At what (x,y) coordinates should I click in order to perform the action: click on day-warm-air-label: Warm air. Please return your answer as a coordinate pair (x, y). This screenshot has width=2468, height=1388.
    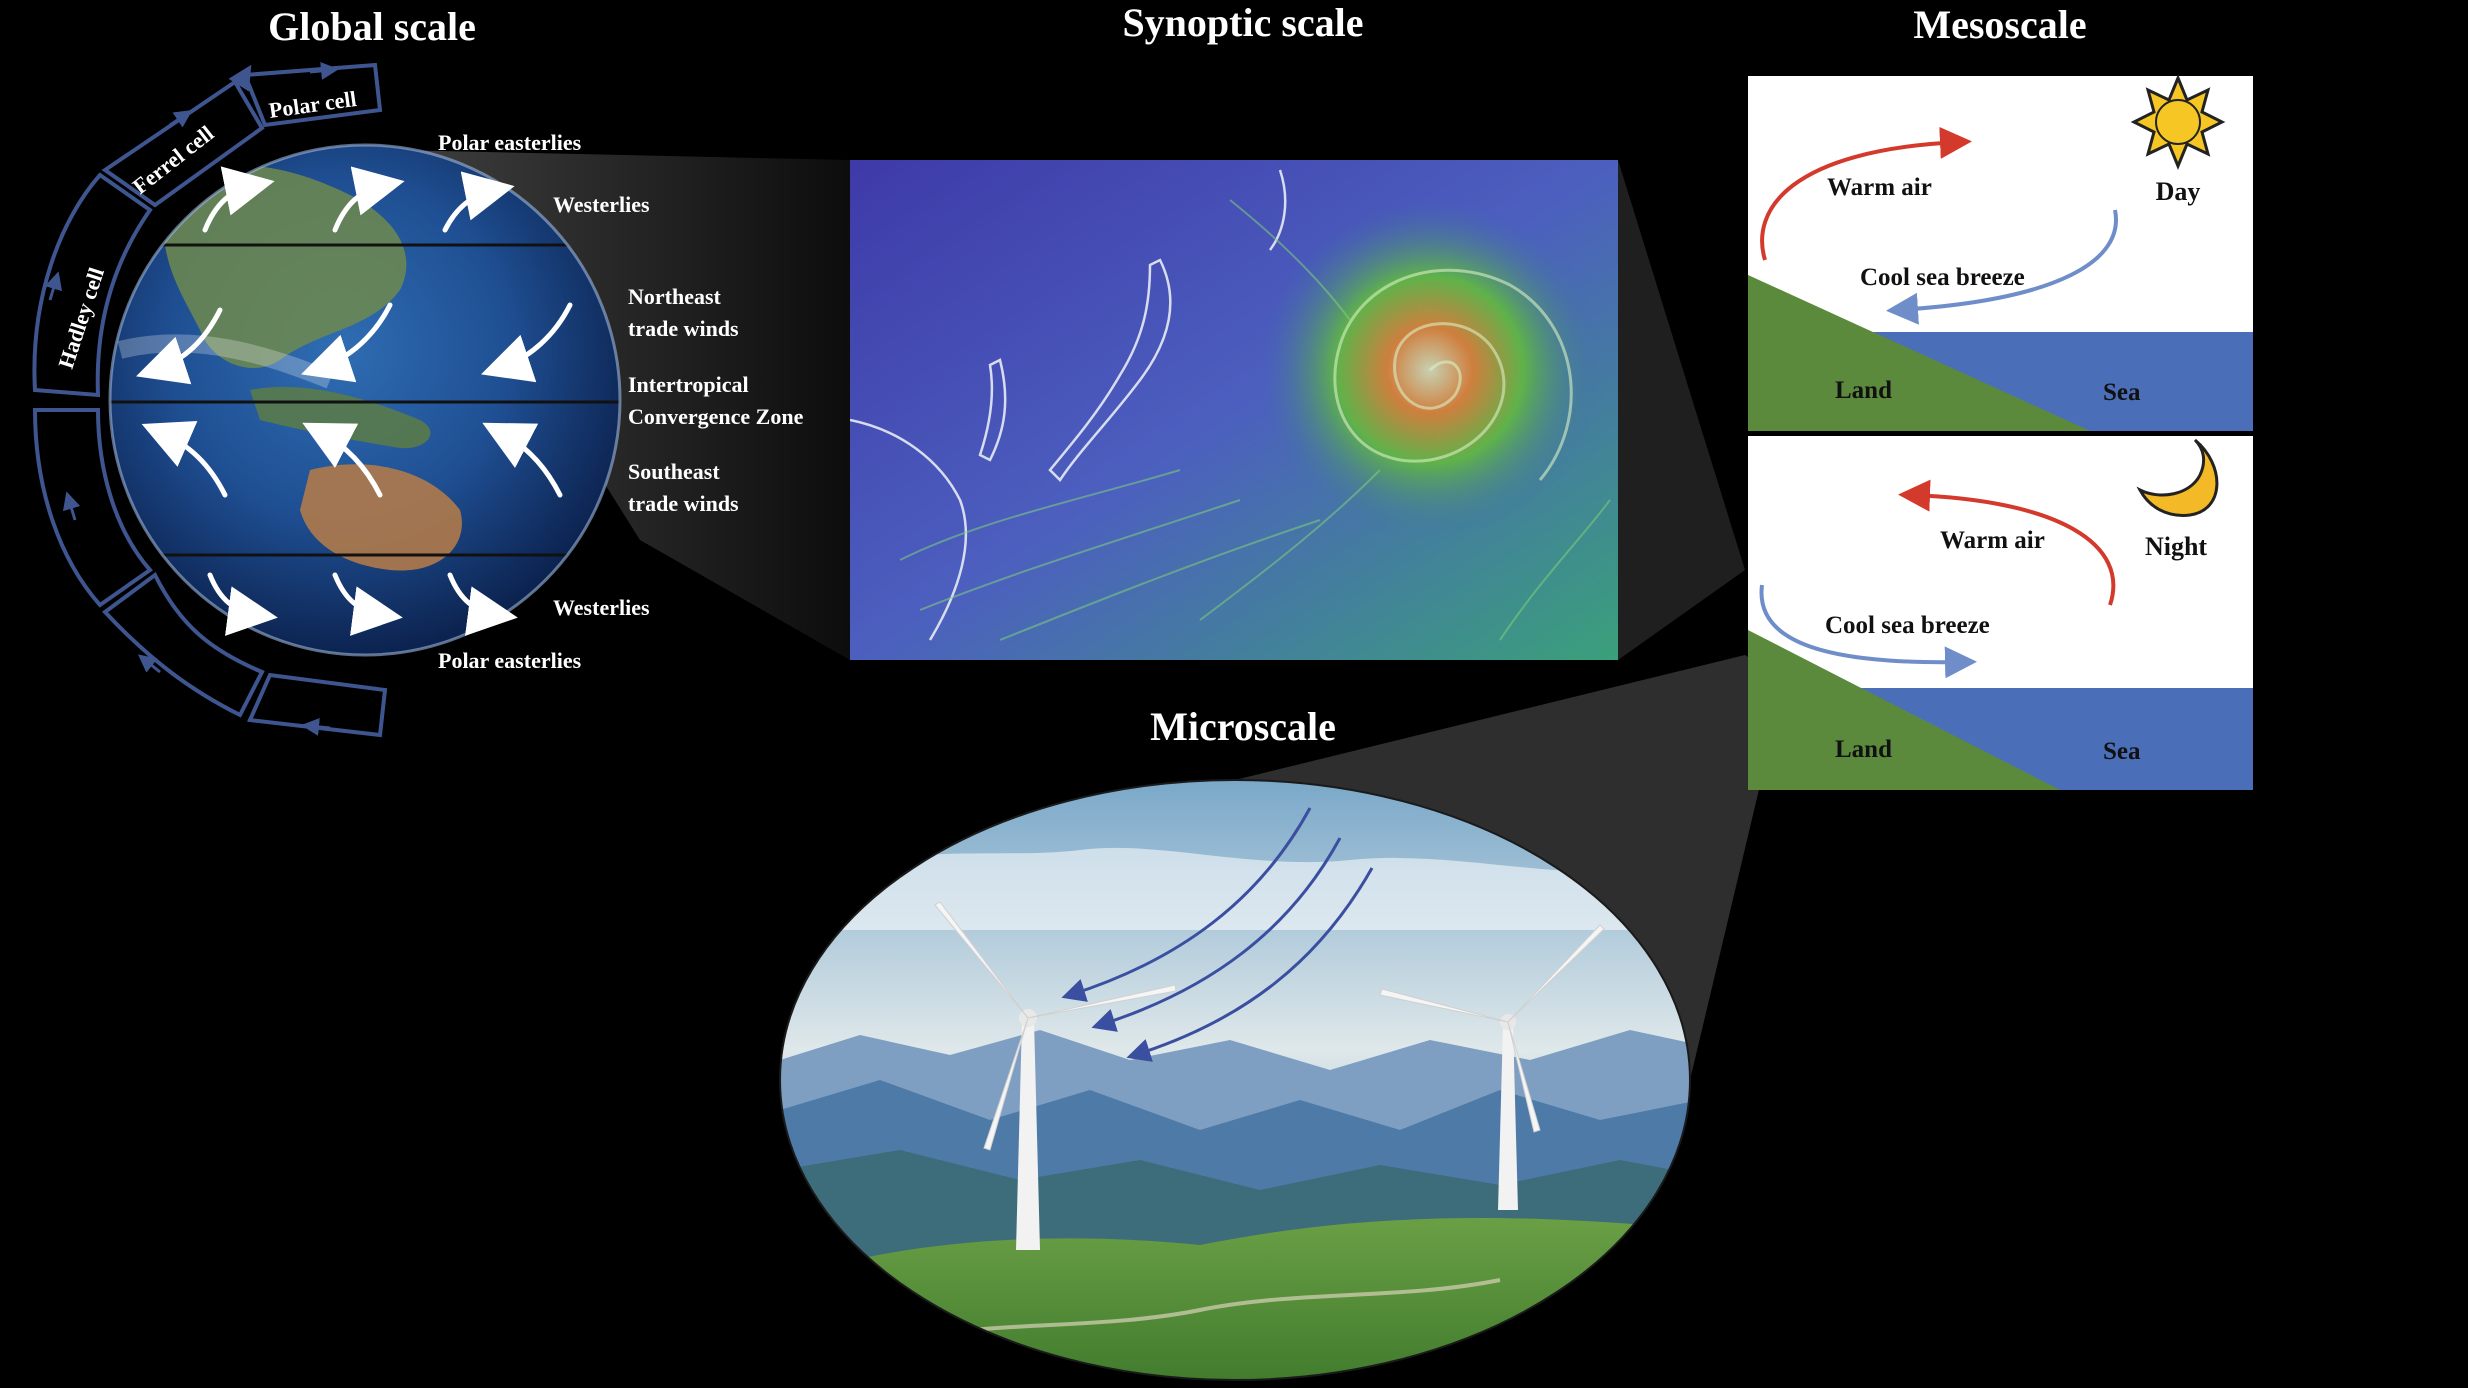
    Looking at the image, I should click on (1879, 187).